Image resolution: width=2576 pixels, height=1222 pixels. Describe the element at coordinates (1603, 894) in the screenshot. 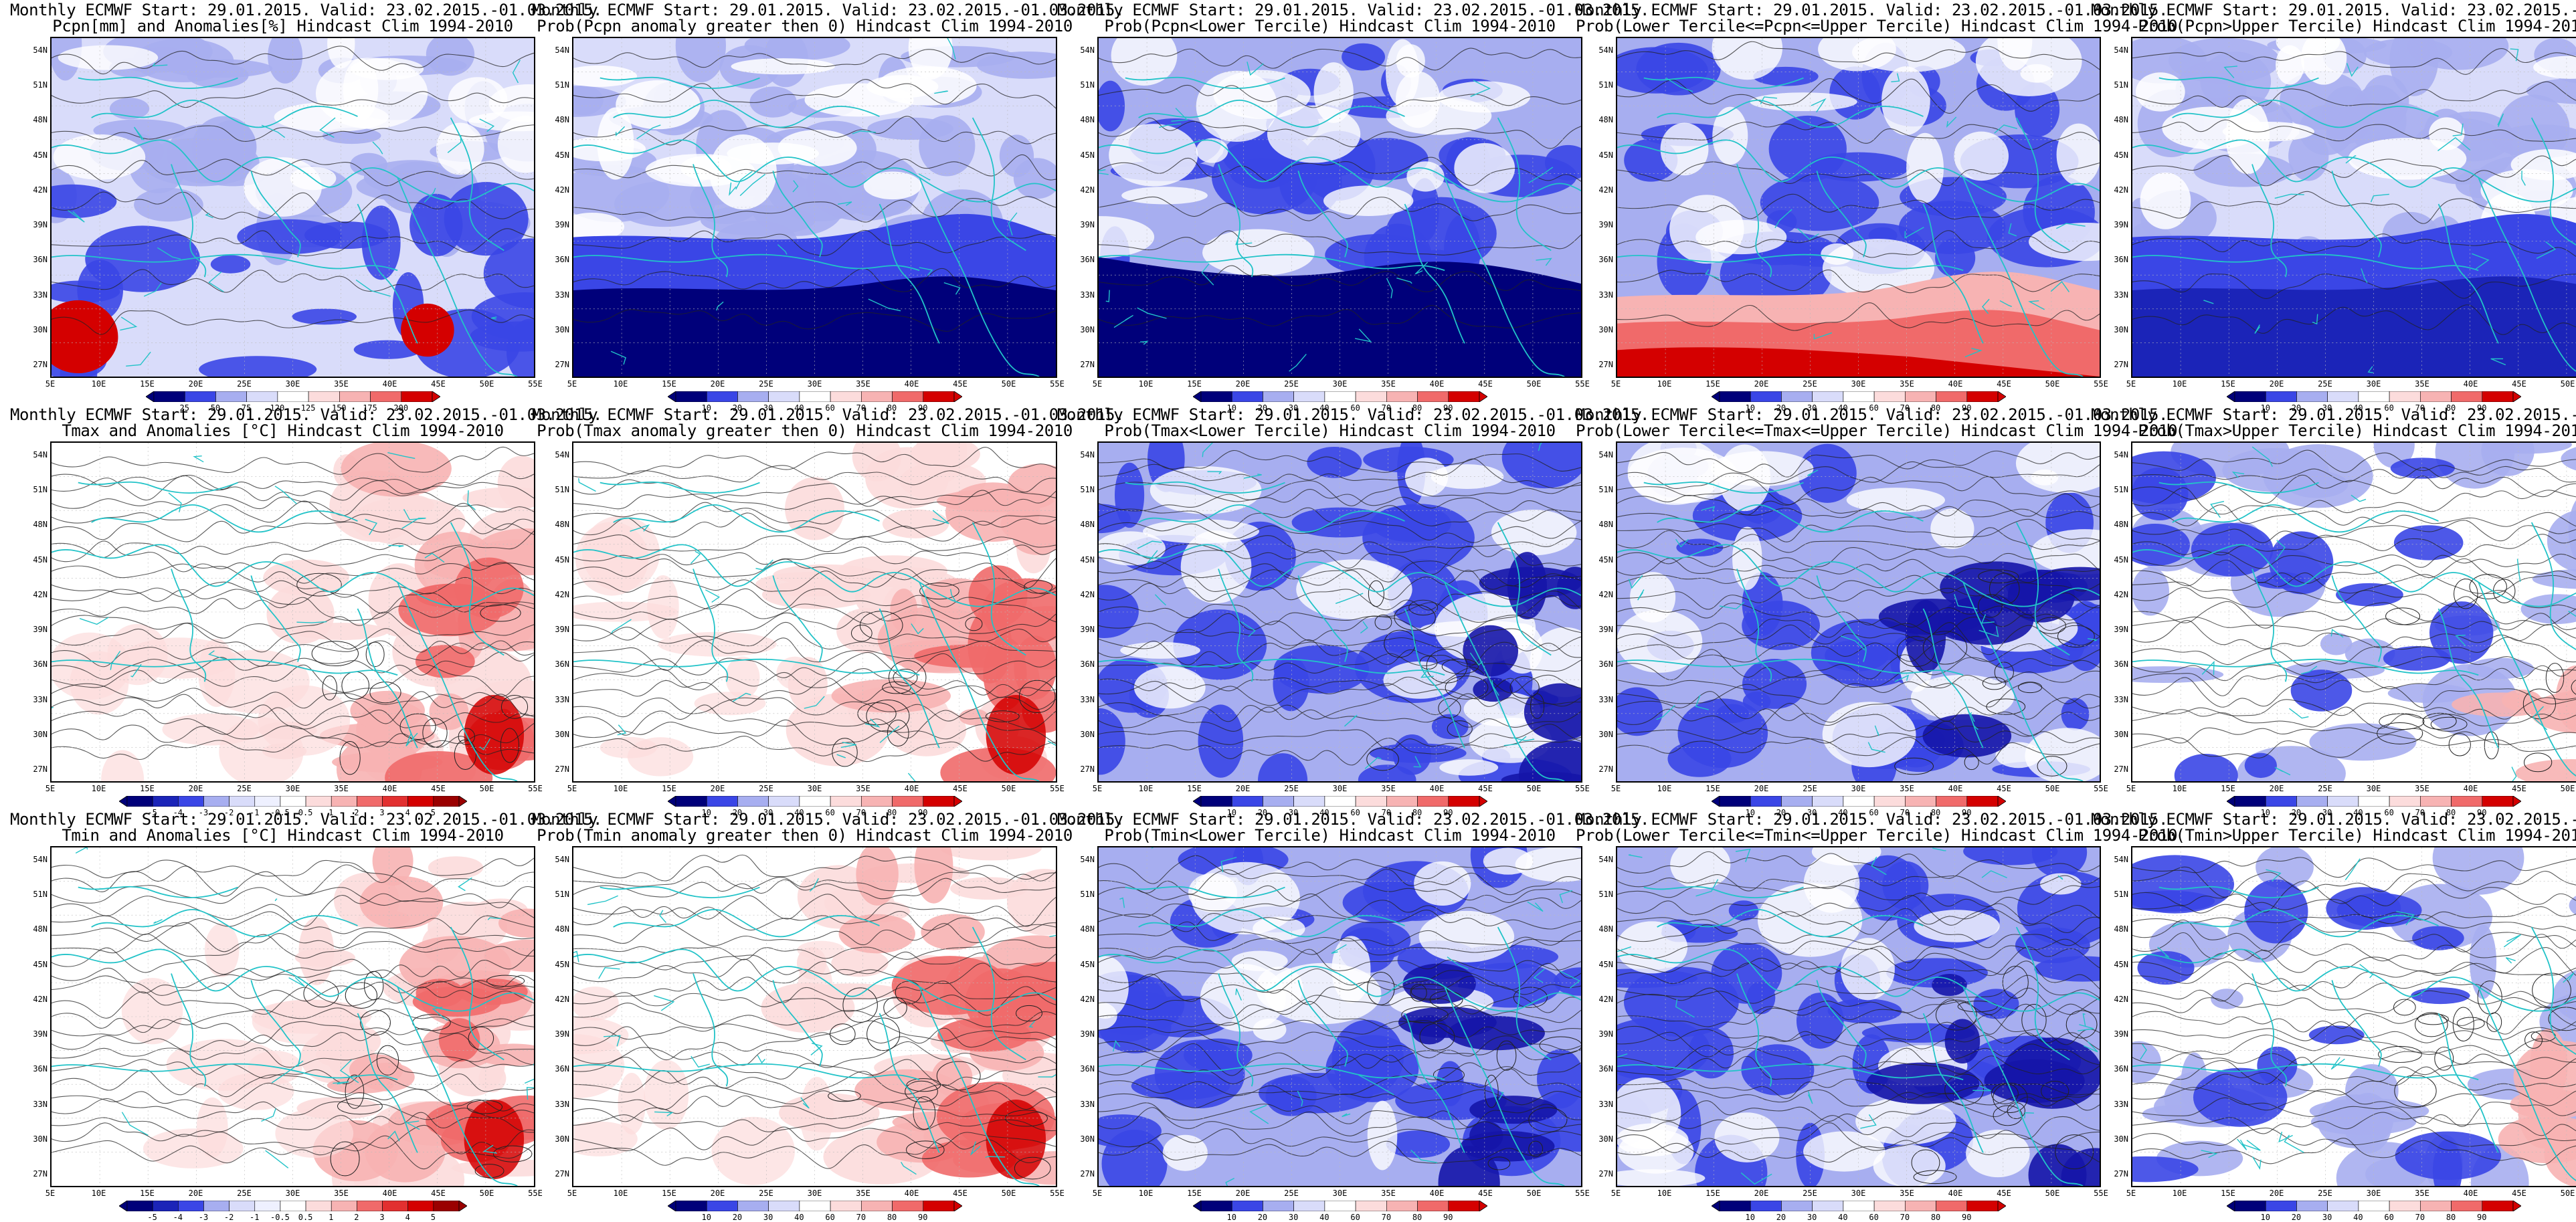

I see `latitude-label: 51N` at that location.